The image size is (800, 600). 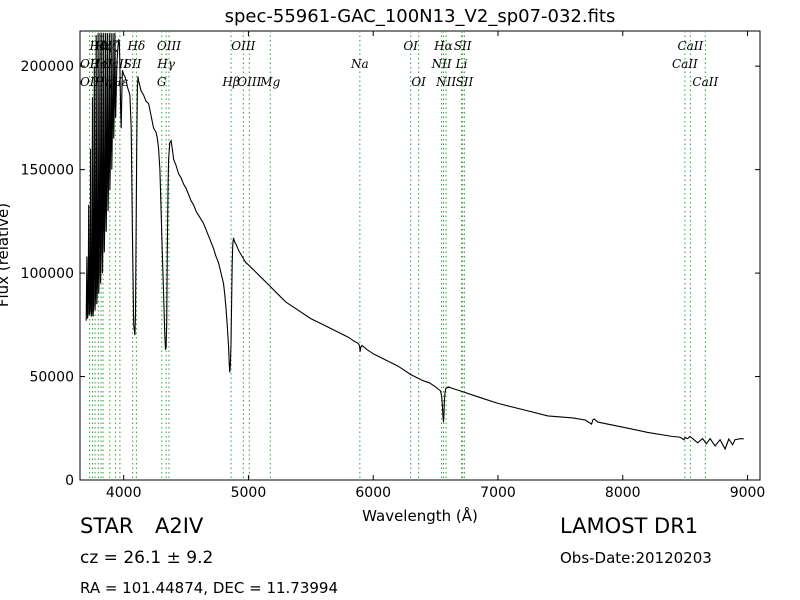 I want to click on y-tick-label: 100000, so click(x=47, y=274).